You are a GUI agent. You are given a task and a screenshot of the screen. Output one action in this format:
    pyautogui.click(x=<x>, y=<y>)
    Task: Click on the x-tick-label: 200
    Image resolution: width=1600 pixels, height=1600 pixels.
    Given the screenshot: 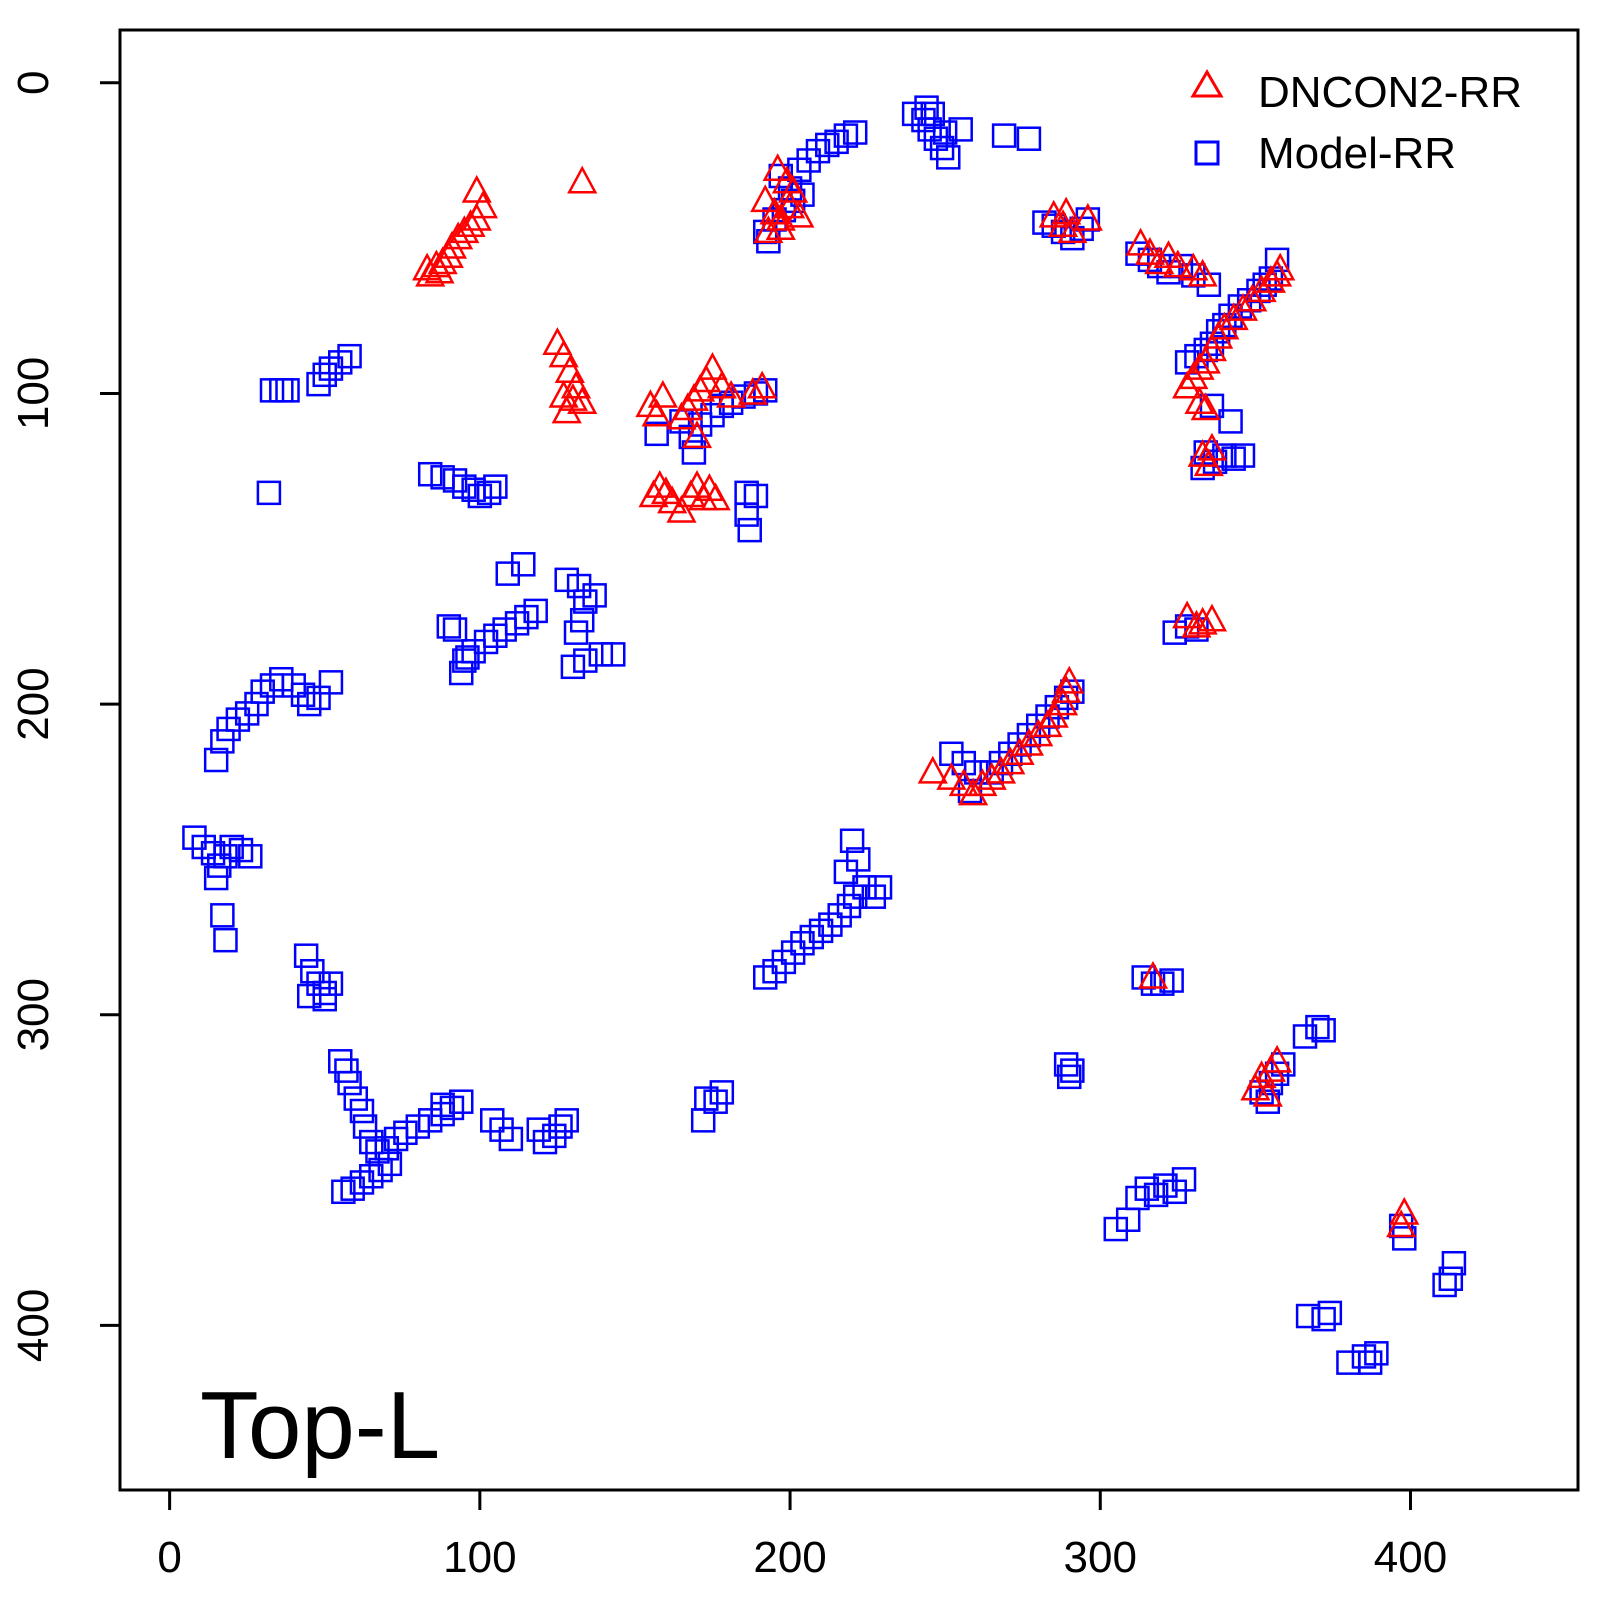 What is the action you would take?
    pyautogui.click(x=789, y=1557)
    